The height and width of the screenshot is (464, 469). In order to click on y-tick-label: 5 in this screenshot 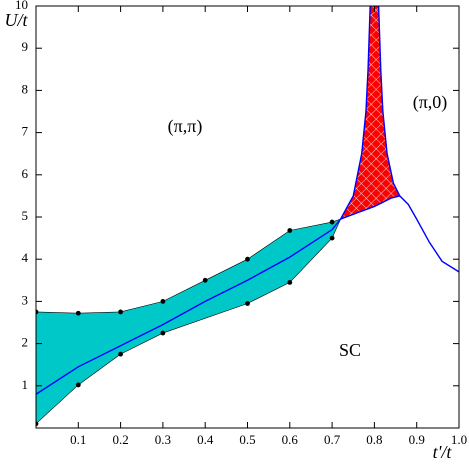, I will do `click(25, 215)`.